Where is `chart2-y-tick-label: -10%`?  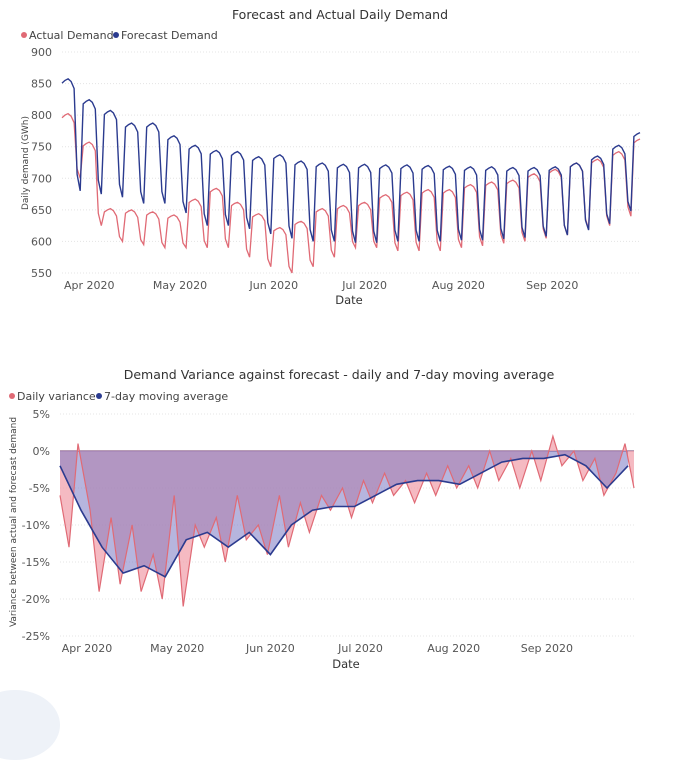 chart2-y-tick-label: -10% is located at coordinates (36, 525).